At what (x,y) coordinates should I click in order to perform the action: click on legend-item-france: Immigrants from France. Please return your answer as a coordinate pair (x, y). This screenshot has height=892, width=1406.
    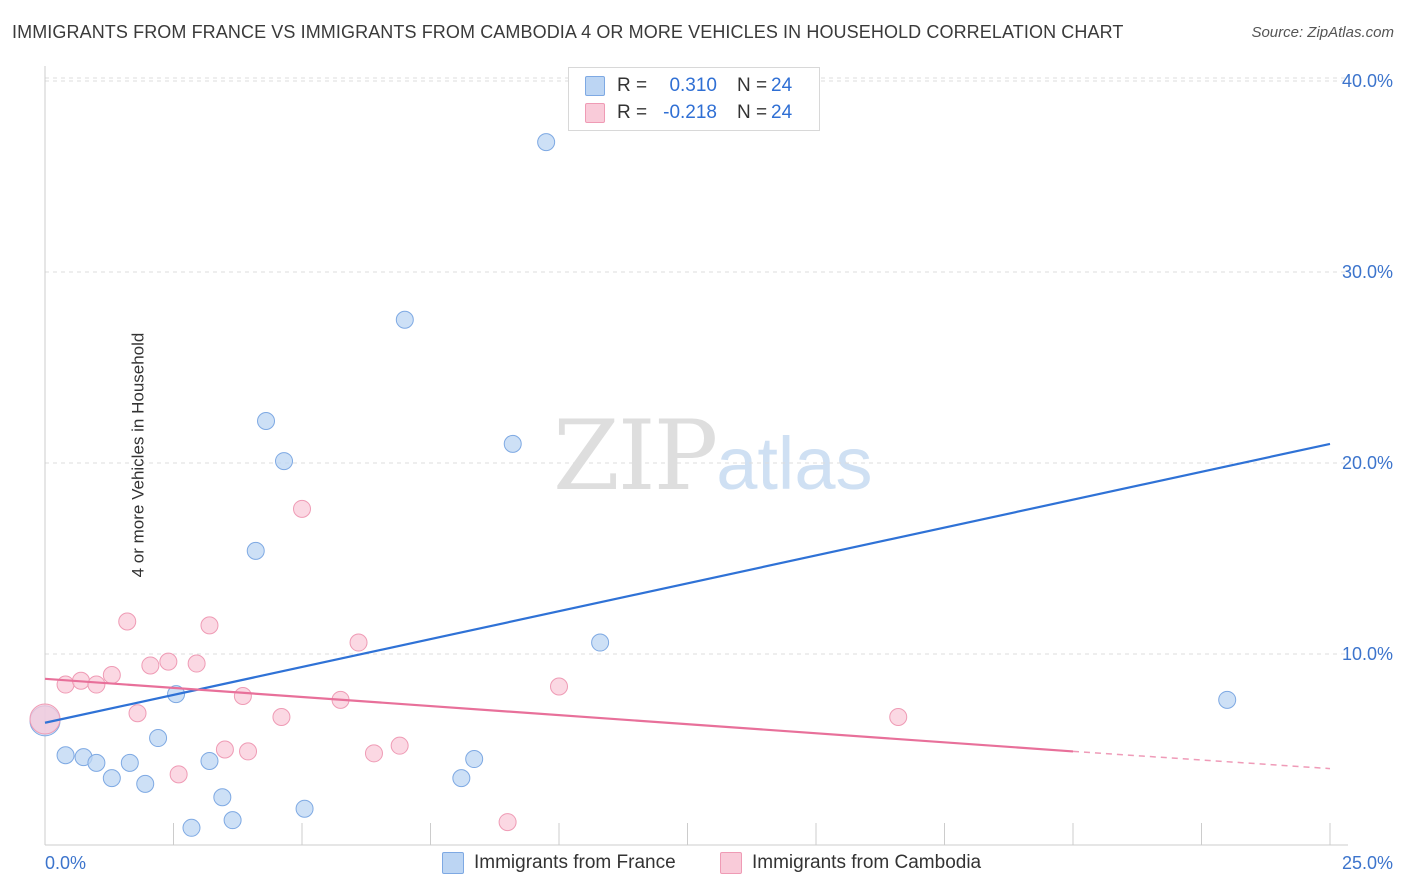
    Looking at the image, I should click on (559, 863).